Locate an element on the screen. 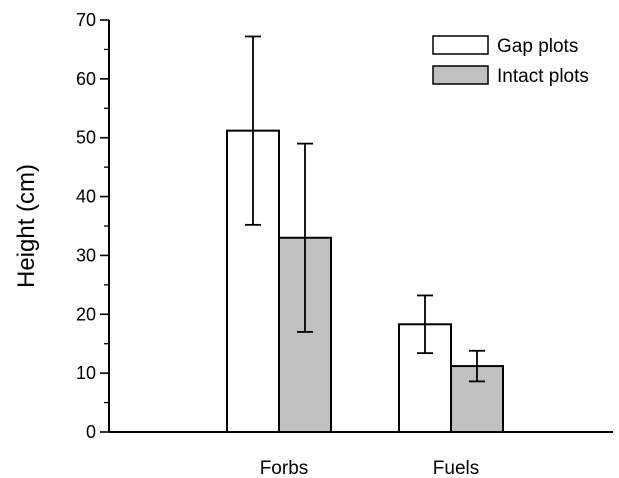 The height and width of the screenshot is (478, 619). y-tick-label: 40 is located at coordinates (86, 197).